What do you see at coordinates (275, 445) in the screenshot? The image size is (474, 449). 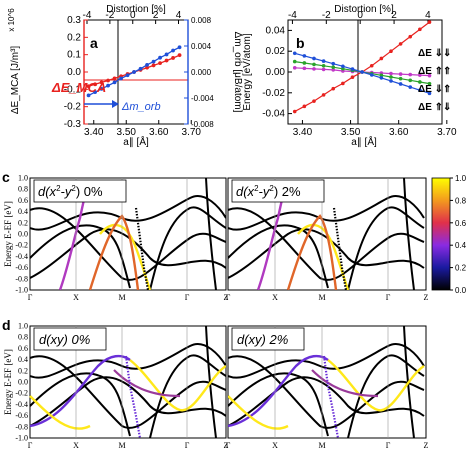 I see `d-kpoint-label: X` at bounding box center [275, 445].